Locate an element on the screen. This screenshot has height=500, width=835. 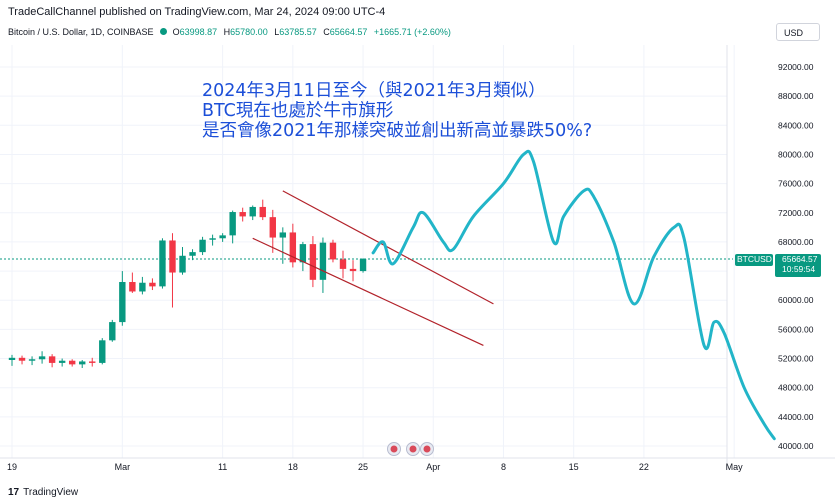
time-tick-label: May is located at coordinates (735, 467).